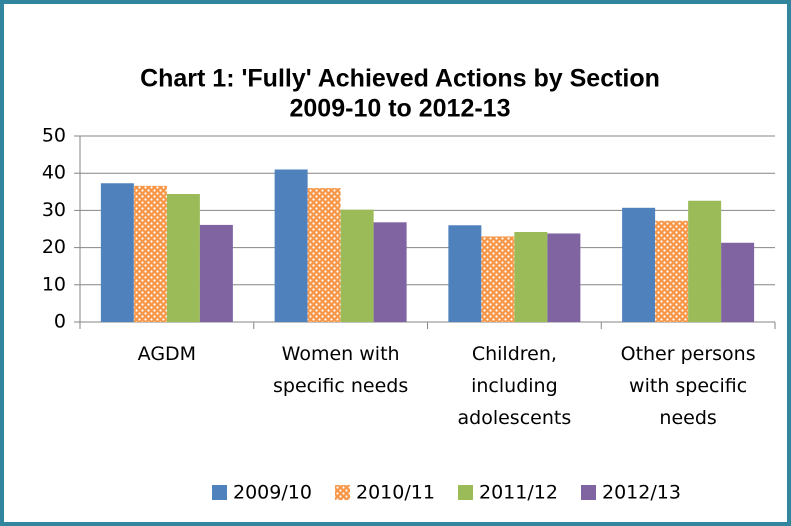 Image resolution: width=791 pixels, height=526 pixels. I want to click on y-tick-label: 40, so click(54, 173).